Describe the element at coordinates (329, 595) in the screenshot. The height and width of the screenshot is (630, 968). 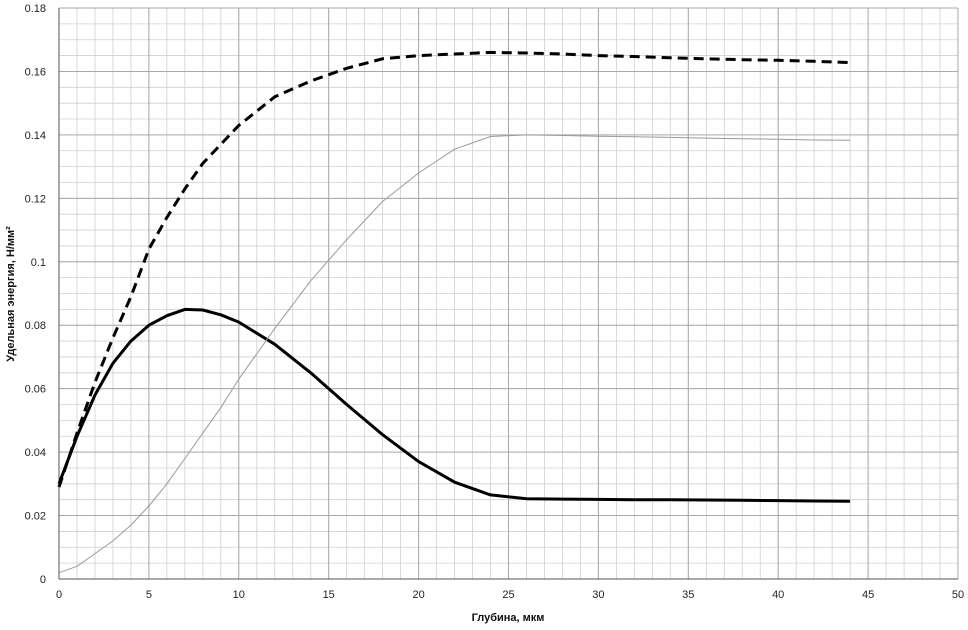
I see `x-tick-label: 15` at that location.